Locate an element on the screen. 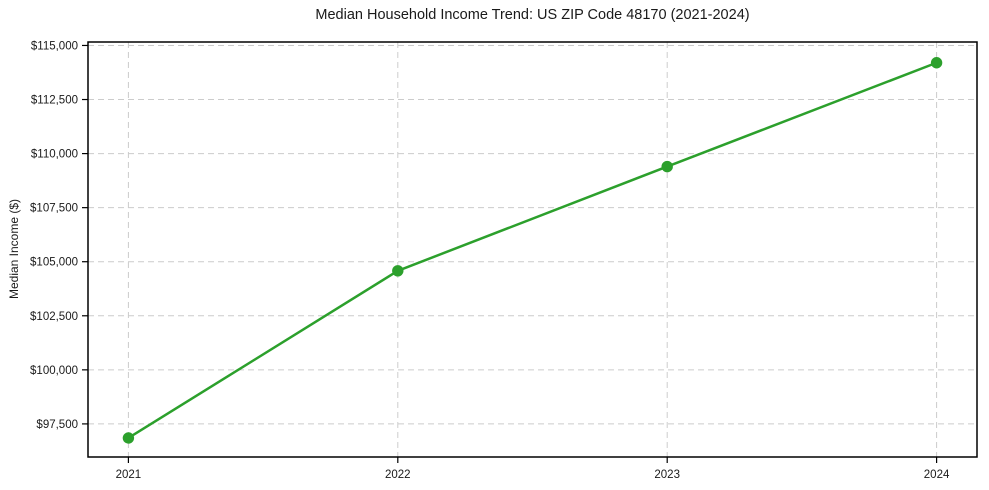 The width and height of the screenshot is (989, 490). x-tick-label: 2021 is located at coordinates (129, 475).